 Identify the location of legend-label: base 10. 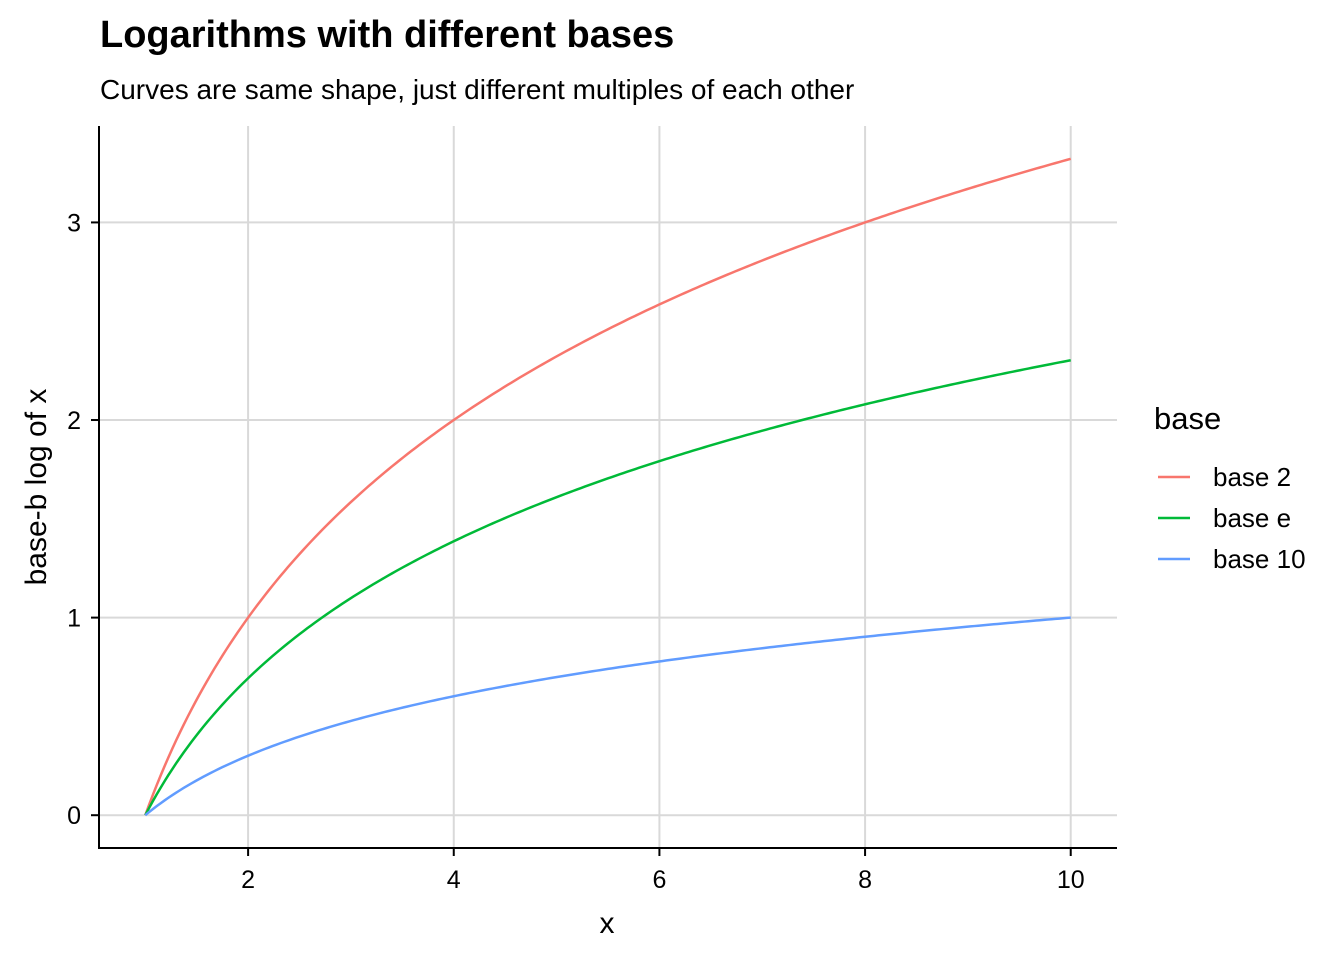
(1259, 559).